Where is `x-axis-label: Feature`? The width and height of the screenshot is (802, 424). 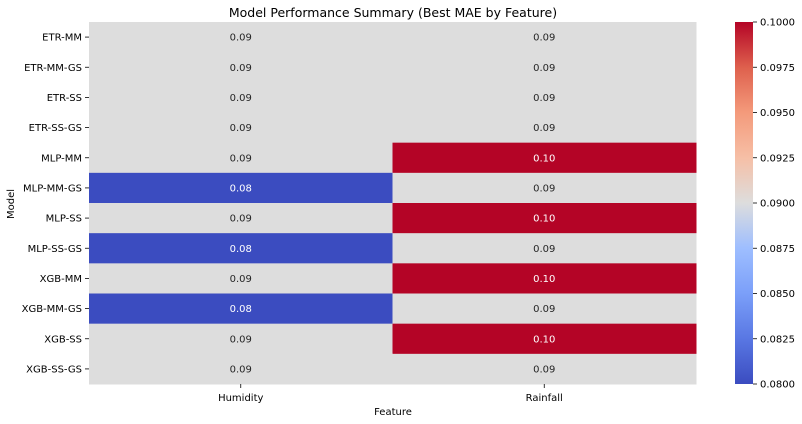
x-axis-label: Feature is located at coordinates (393, 412).